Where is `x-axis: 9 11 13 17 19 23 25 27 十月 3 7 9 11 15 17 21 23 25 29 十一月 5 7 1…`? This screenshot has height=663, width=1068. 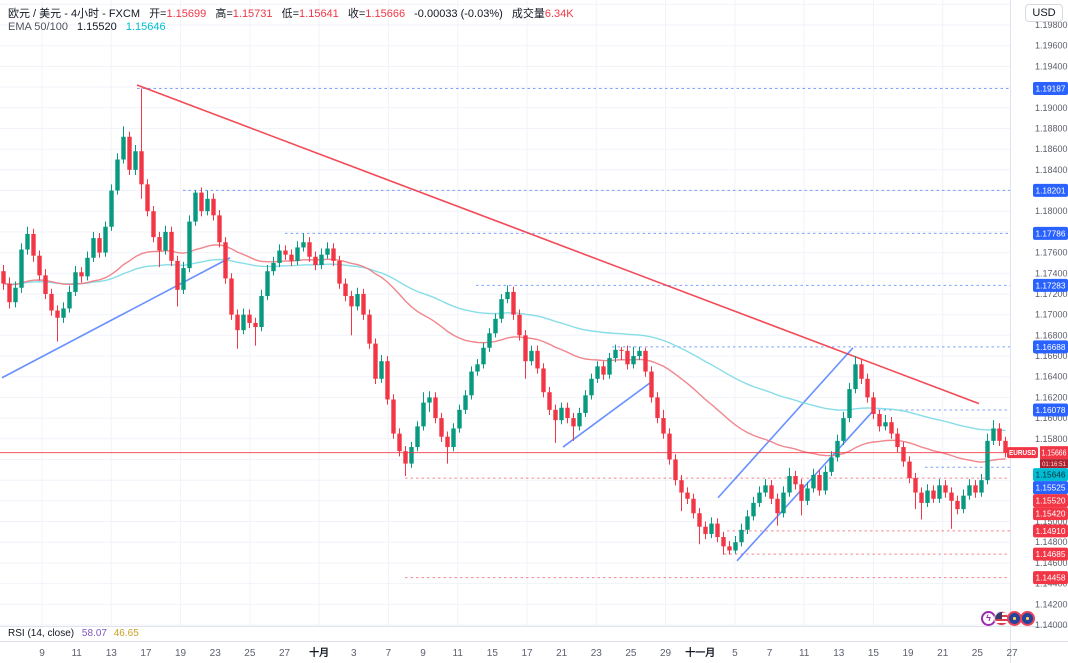
x-axis: 9 11 13 17 19 23 25 27 十月 3 7 9 11 15 17 21 23 25 29 十一月 5 7 1… is located at coordinates (528, 652).